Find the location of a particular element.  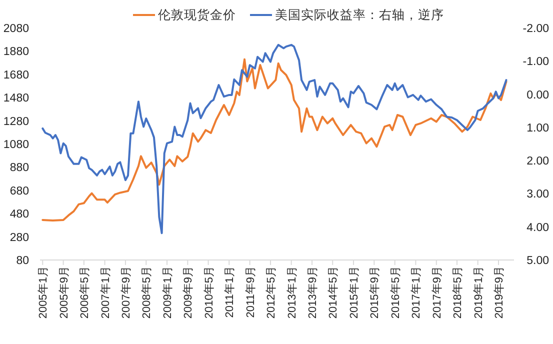

y-tick-label: 280 is located at coordinates (19, 238).